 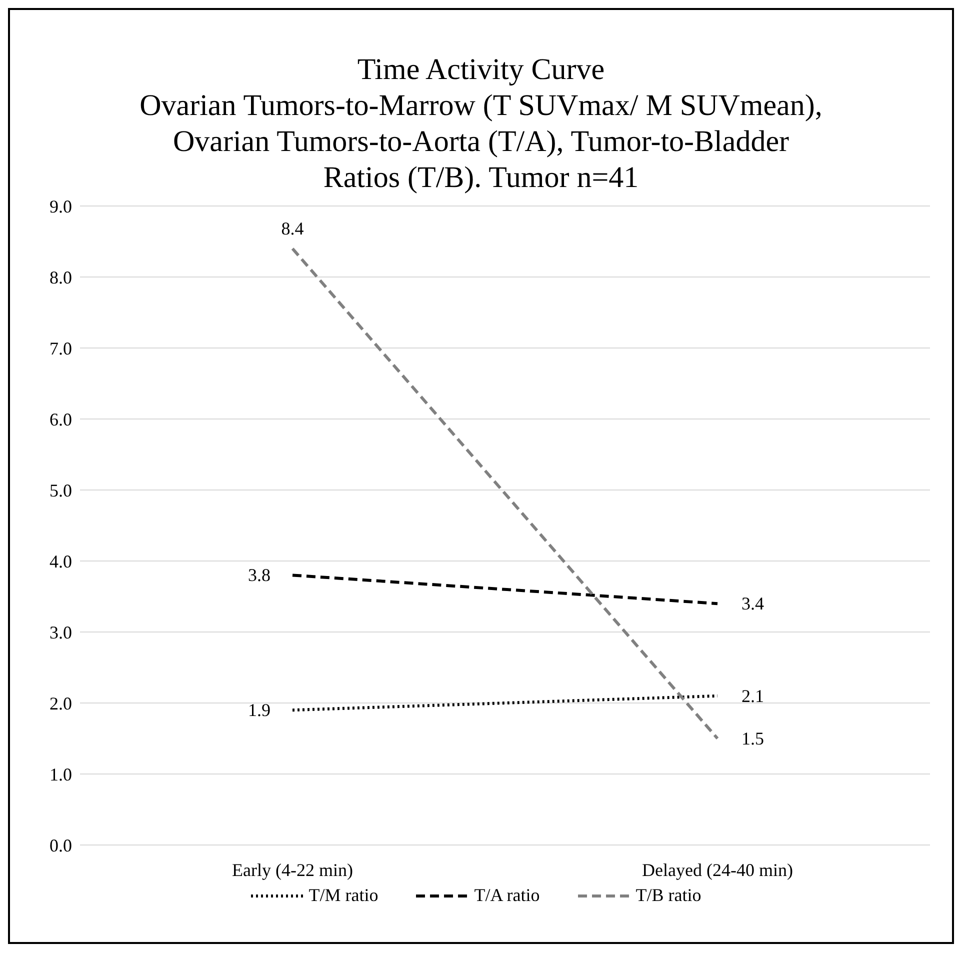 What do you see at coordinates (481, 70) in the screenshot?
I see `chart-title: Time Activity Curve` at bounding box center [481, 70].